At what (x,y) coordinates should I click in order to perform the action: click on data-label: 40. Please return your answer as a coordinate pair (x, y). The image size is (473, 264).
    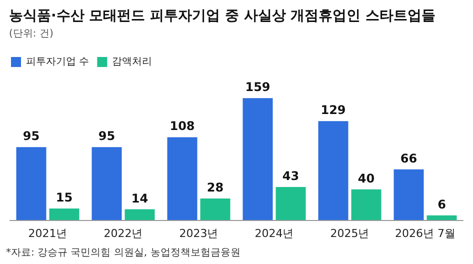
    Looking at the image, I should click on (366, 178).